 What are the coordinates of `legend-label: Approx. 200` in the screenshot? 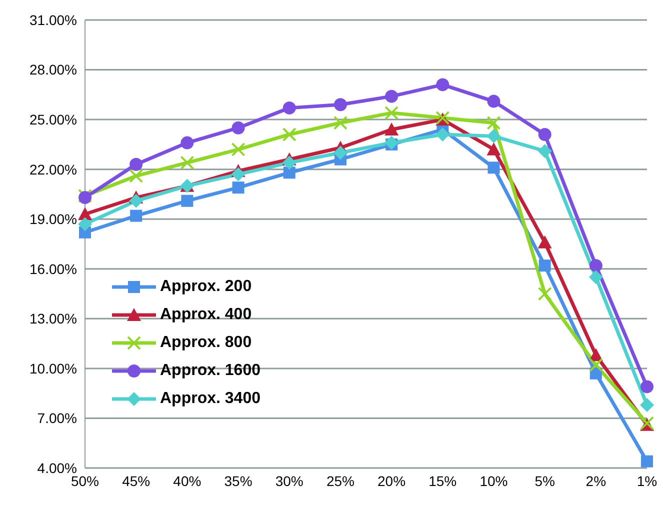 It's located at (206, 287).